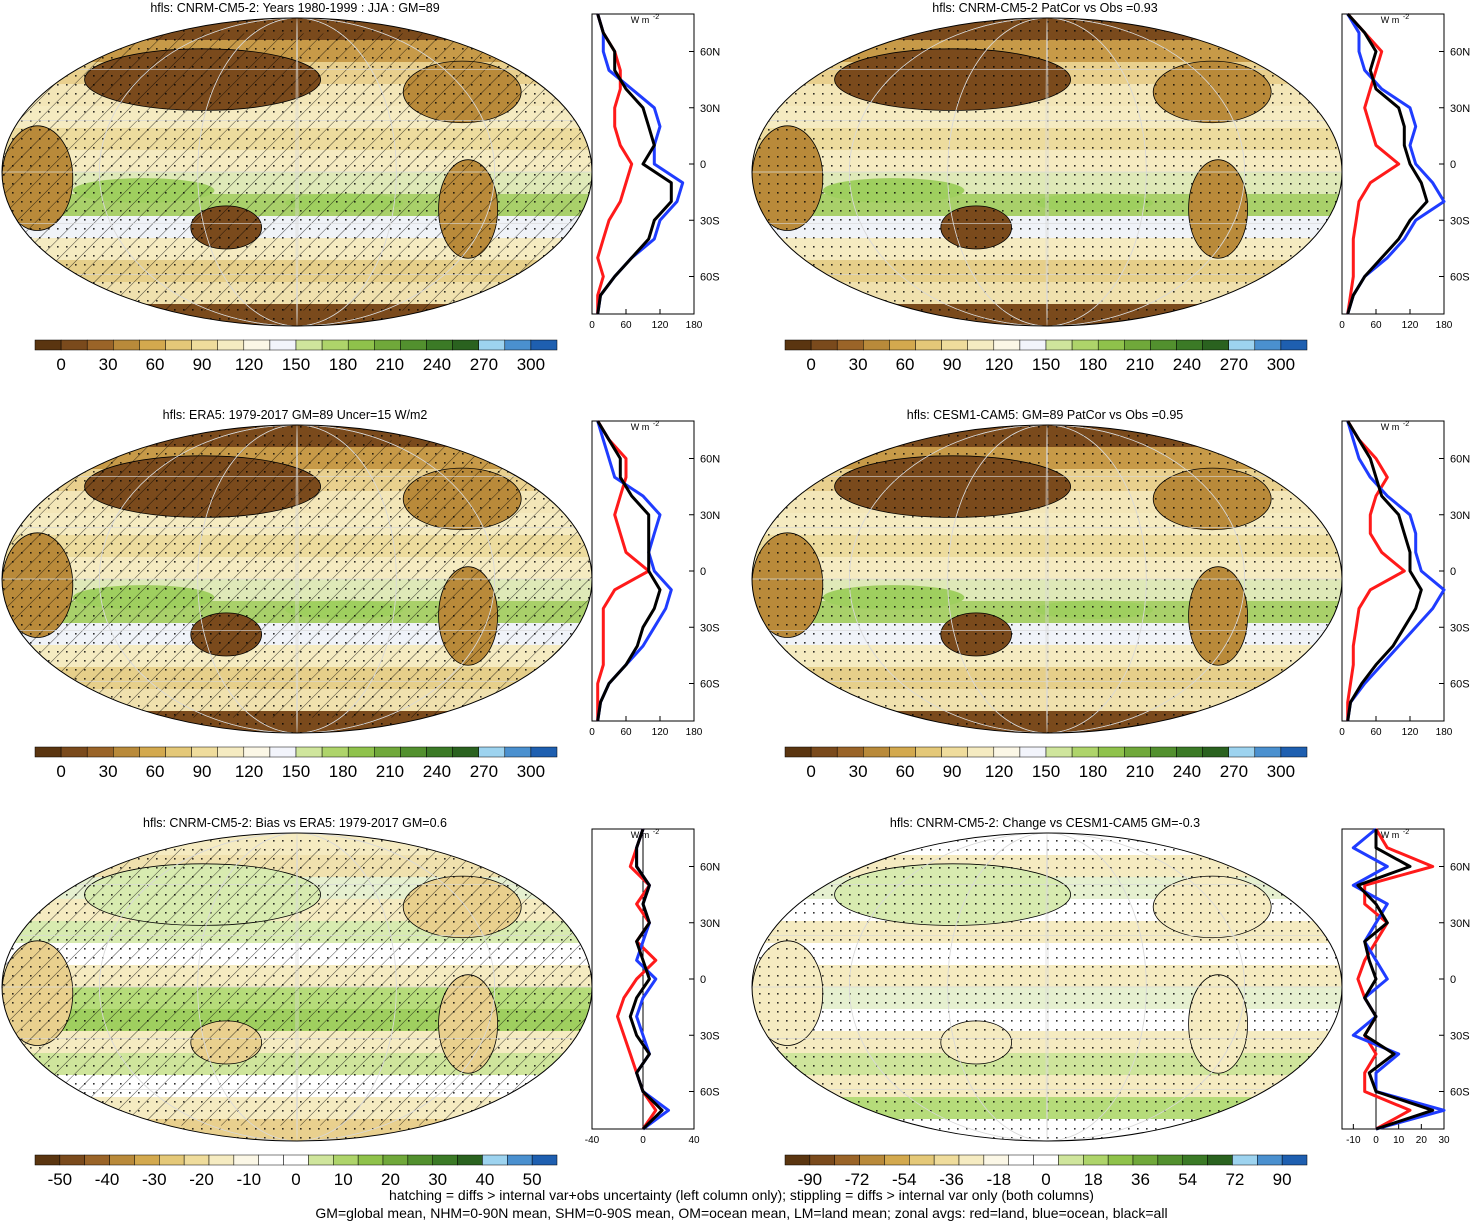 This screenshot has height=1221, width=1483. Describe the element at coordinates (1390, 427) in the screenshot. I see `units-label: W m` at that location.